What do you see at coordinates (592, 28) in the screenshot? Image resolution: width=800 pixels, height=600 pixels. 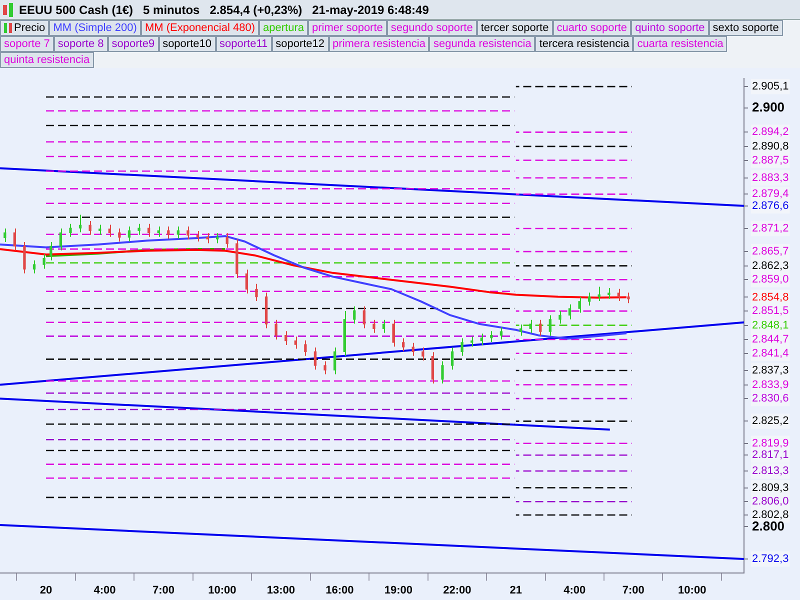 I see `text: cuarto soporte` at bounding box center [592, 28].